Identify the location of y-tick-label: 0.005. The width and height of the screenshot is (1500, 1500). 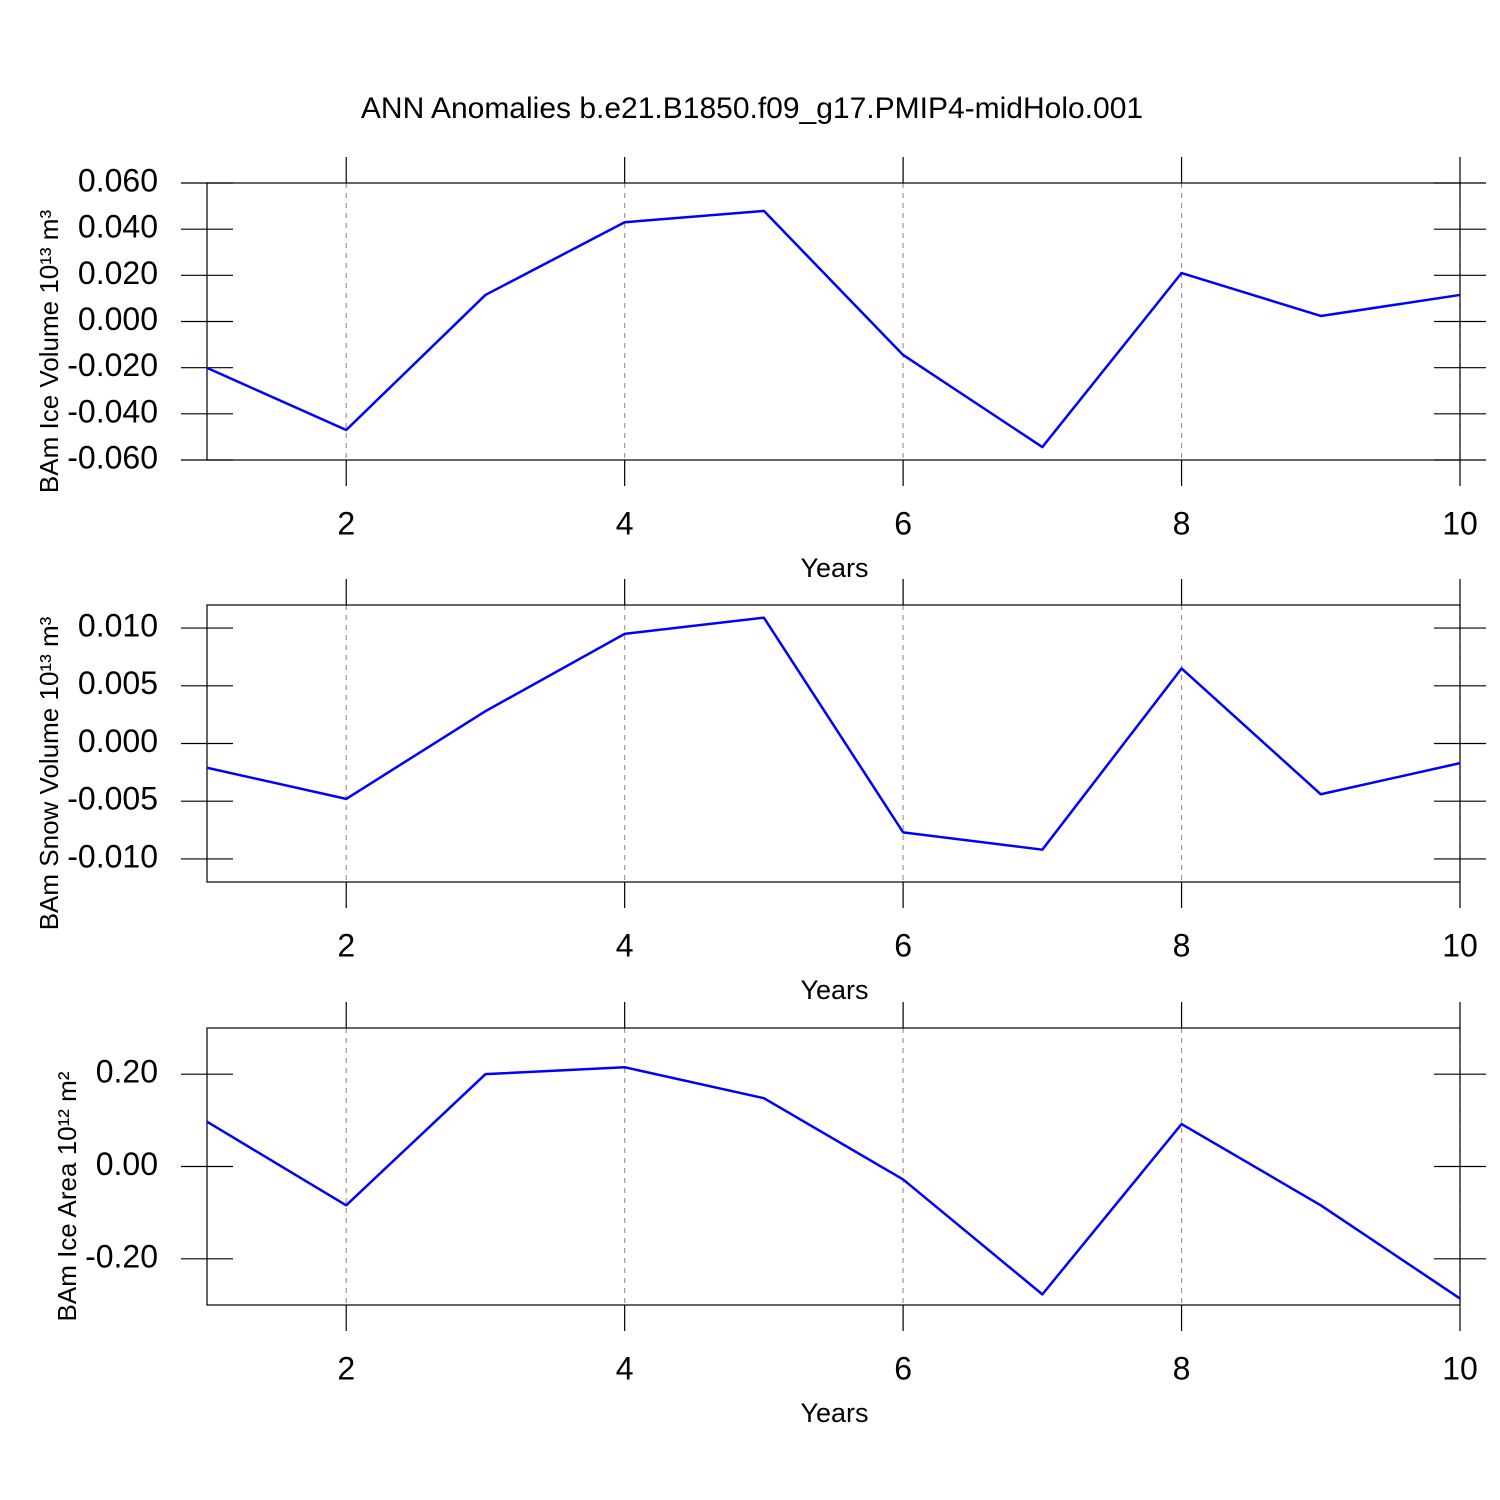
(118, 683).